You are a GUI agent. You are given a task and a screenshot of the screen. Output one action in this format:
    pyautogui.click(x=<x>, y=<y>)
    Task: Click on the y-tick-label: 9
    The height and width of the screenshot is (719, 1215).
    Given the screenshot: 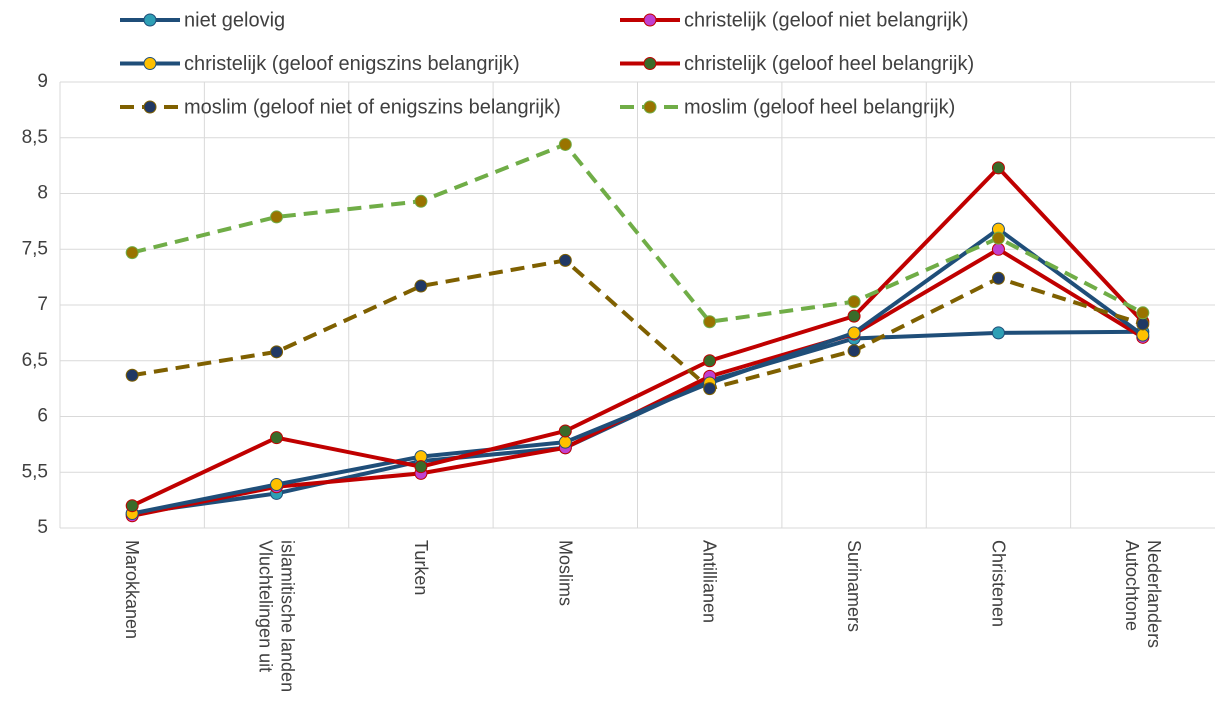 What is the action you would take?
    pyautogui.click(x=42, y=81)
    